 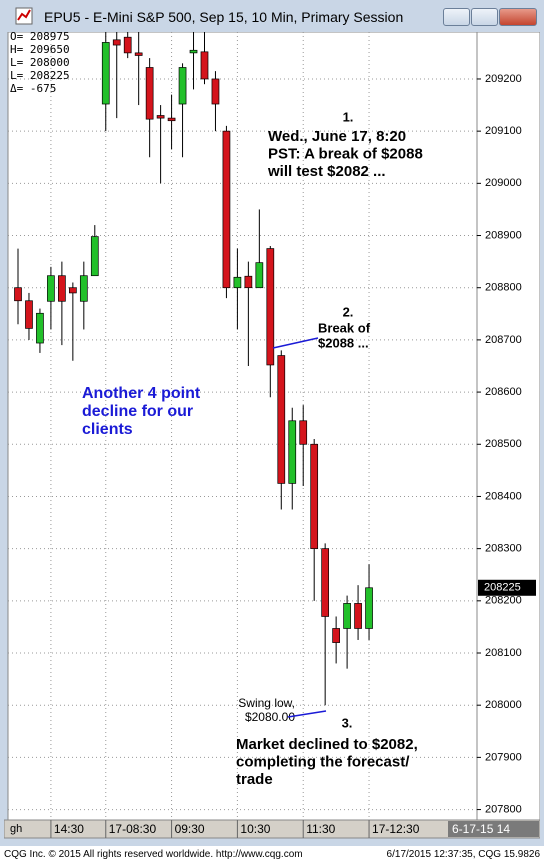 What do you see at coordinates (503, 549) in the screenshot?
I see `y-tick-label: 208300` at bounding box center [503, 549].